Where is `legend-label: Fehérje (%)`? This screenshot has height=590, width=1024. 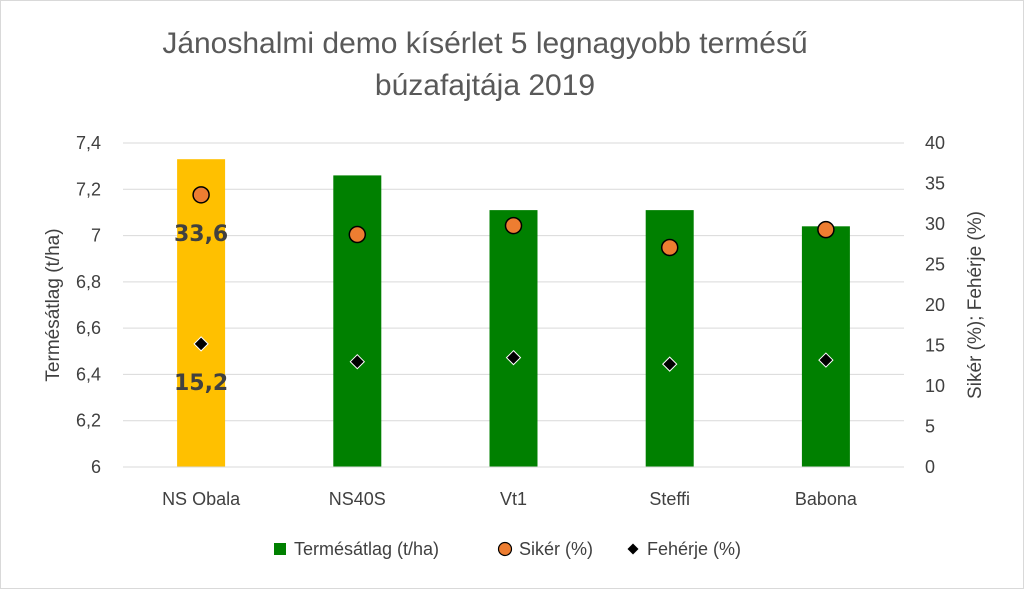 legend-label: Fehérje (%) is located at coordinates (694, 549).